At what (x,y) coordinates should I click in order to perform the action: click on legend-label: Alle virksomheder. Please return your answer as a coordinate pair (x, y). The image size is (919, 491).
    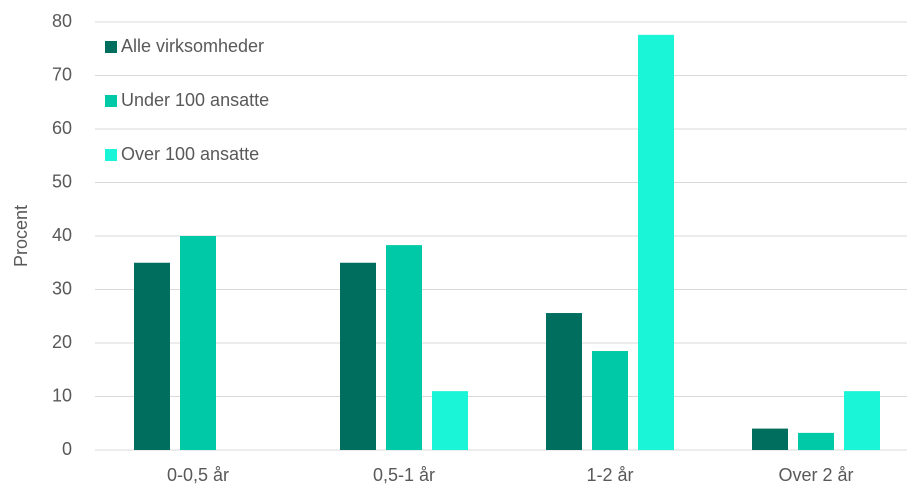
    Looking at the image, I should click on (192, 46).